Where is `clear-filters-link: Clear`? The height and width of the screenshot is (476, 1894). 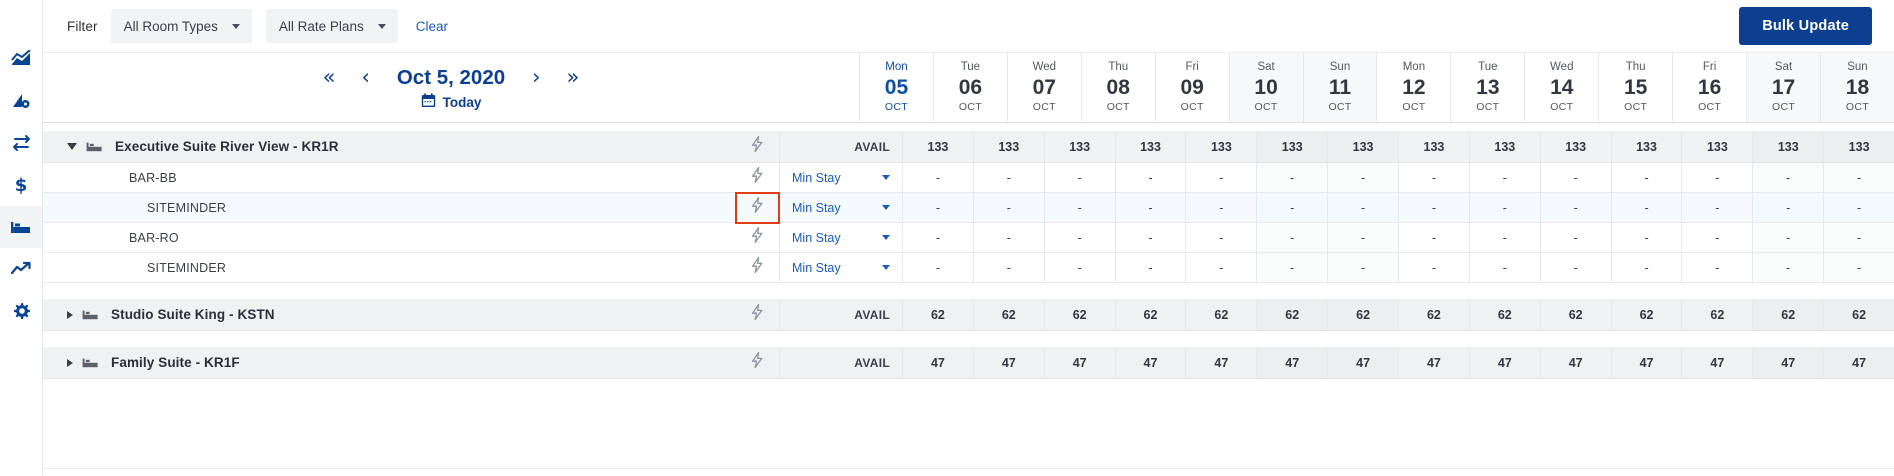 clear-filters-link: Clear is located at coordinates (431, 26).